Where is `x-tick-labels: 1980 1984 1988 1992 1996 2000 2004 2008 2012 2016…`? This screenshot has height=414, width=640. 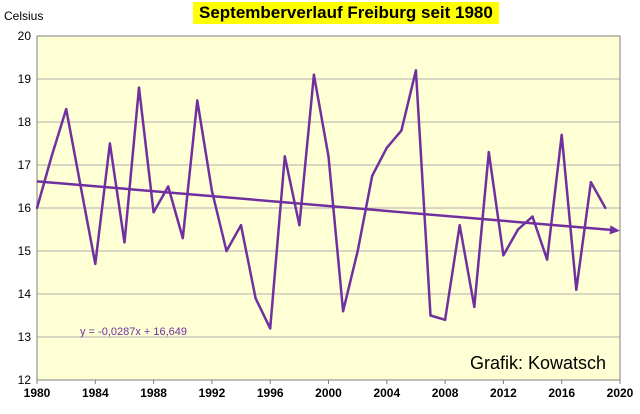
x-tick-labels: 1980 1984 1988 1992 1996 2000 2004 2008 2012 2016… is located at coordinates (329, 393).